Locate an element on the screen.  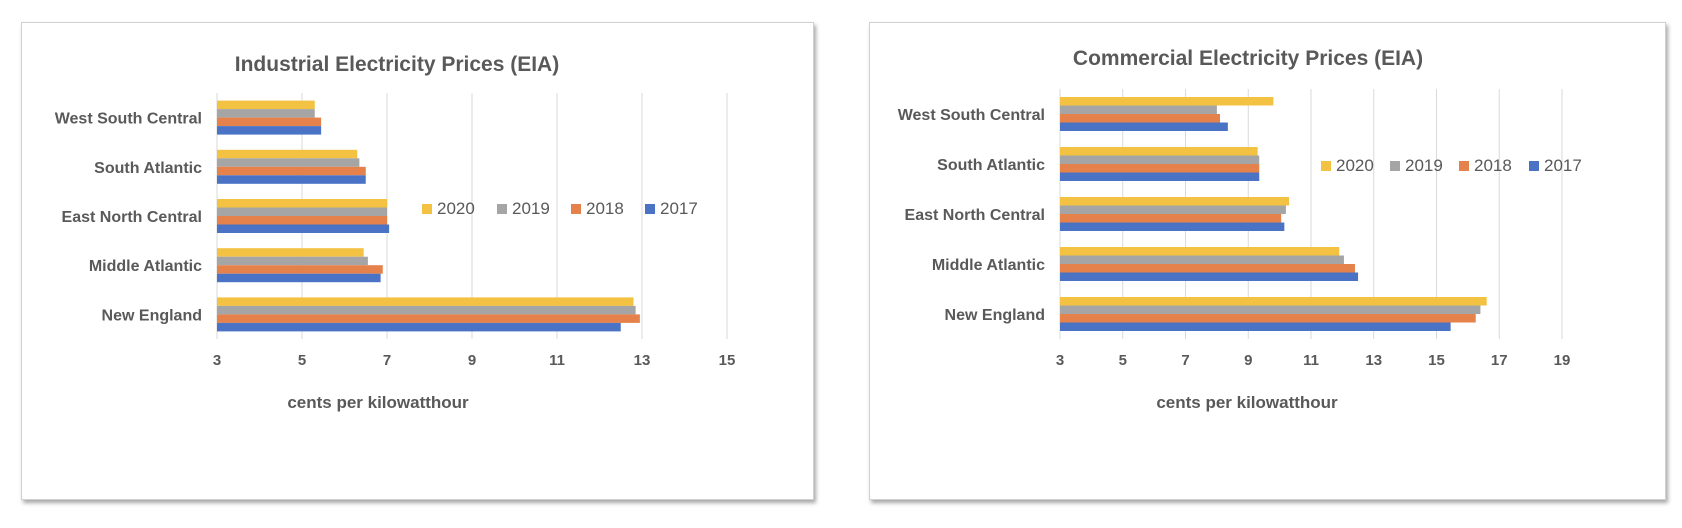
x-tick-label: 17 is located at coordinates (1499, 360).